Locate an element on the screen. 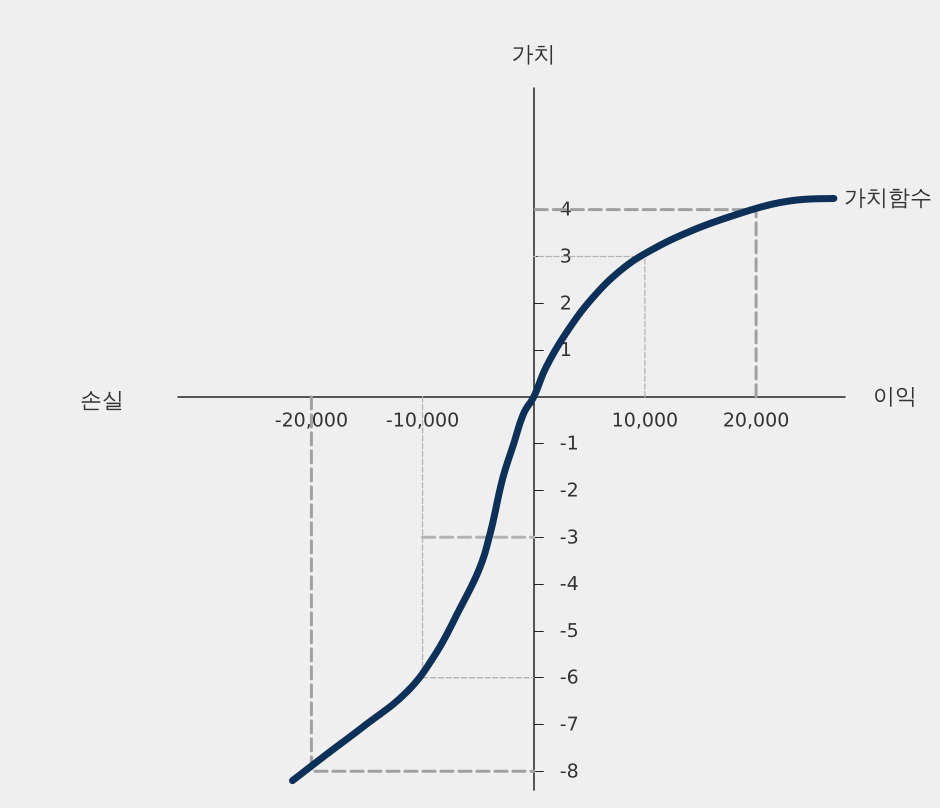  series-label: 가치함수 is located at coordinates (888, 198).